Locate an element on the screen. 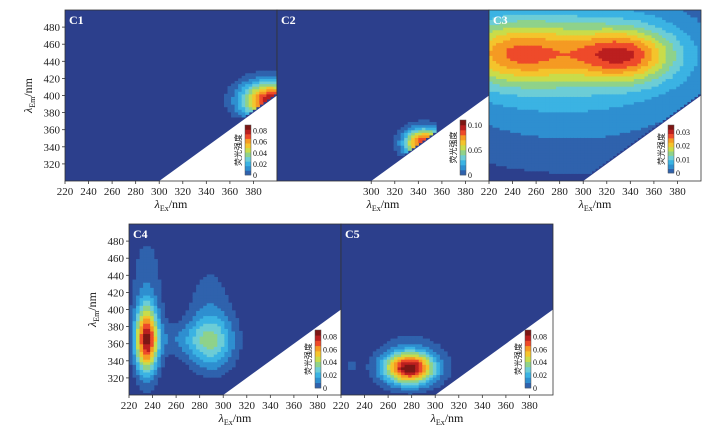  panel-label: C5 is located at coordinates (352, 234).